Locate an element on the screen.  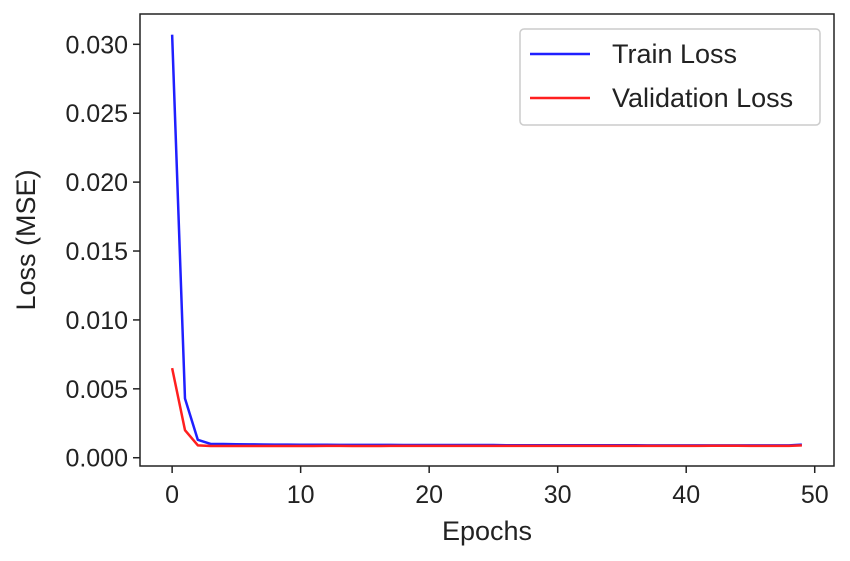
y-tick-label: 0.030 is located at coordinates (96, 45).